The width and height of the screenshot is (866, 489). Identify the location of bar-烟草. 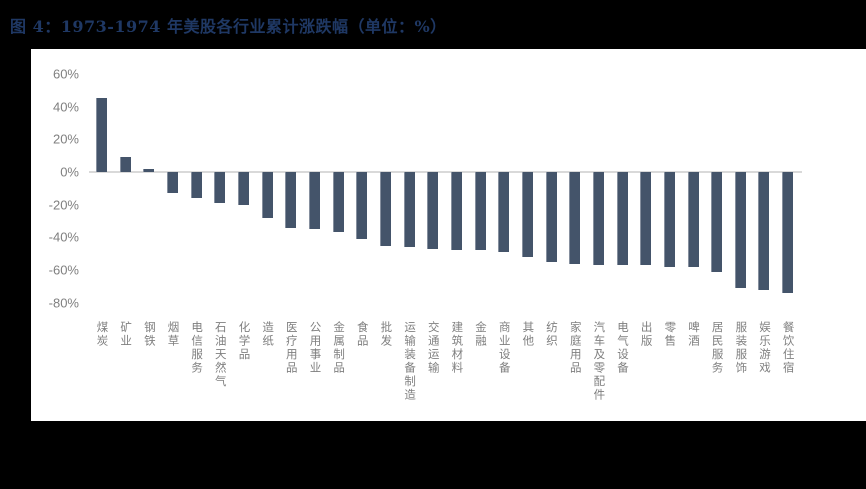
(172, 183).